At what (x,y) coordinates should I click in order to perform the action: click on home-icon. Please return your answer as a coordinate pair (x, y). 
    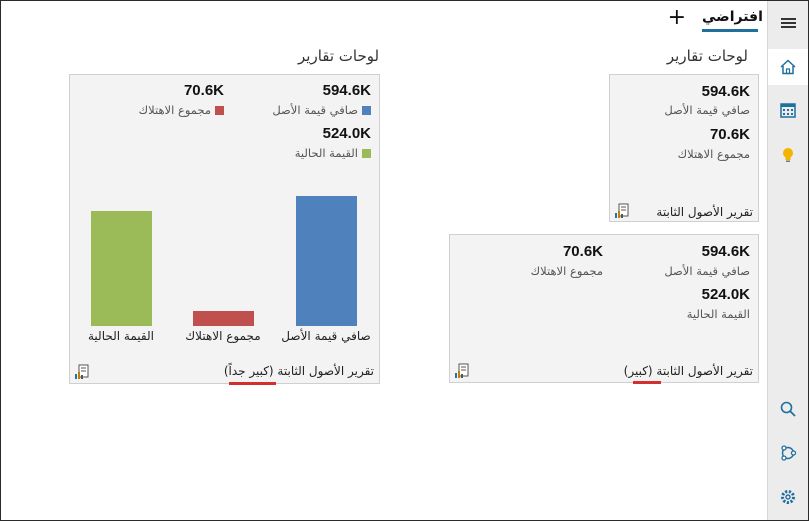
    Looking at the image, I should click on (788, 67).